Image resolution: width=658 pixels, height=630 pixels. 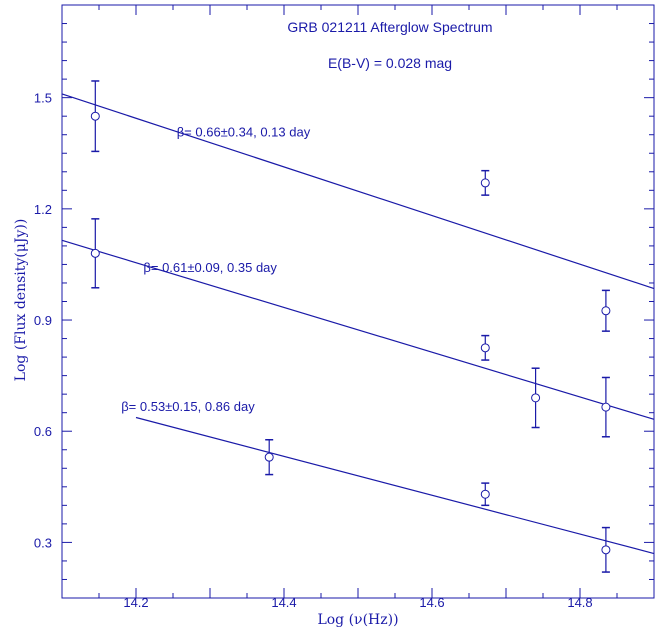 I want to click on fit-label: β= 0.66±0.34, 0.13 day, so click(x=244, y=132).